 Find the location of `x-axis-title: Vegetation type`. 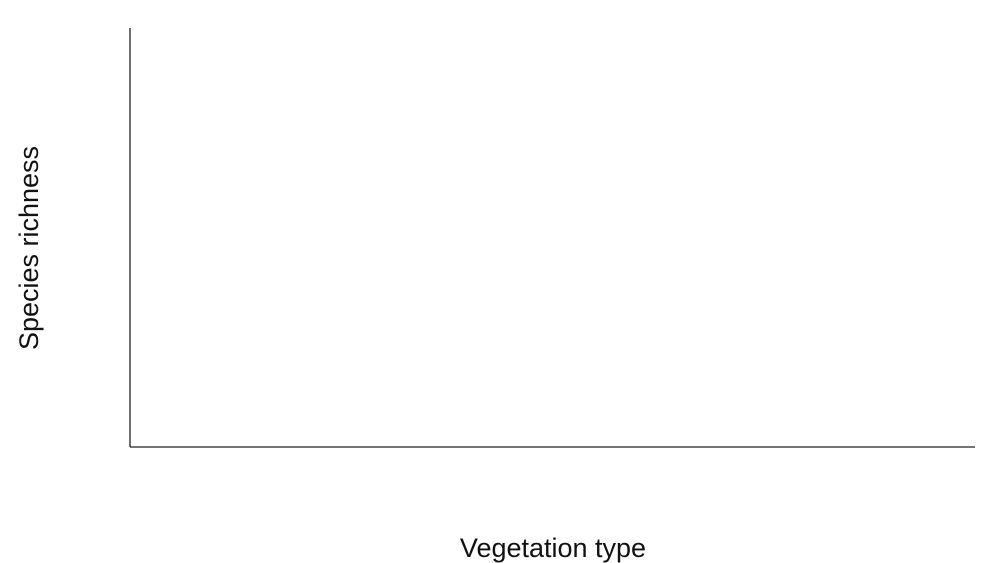

x-axis-title: Vegetation type is located at coordinates (553, 548).